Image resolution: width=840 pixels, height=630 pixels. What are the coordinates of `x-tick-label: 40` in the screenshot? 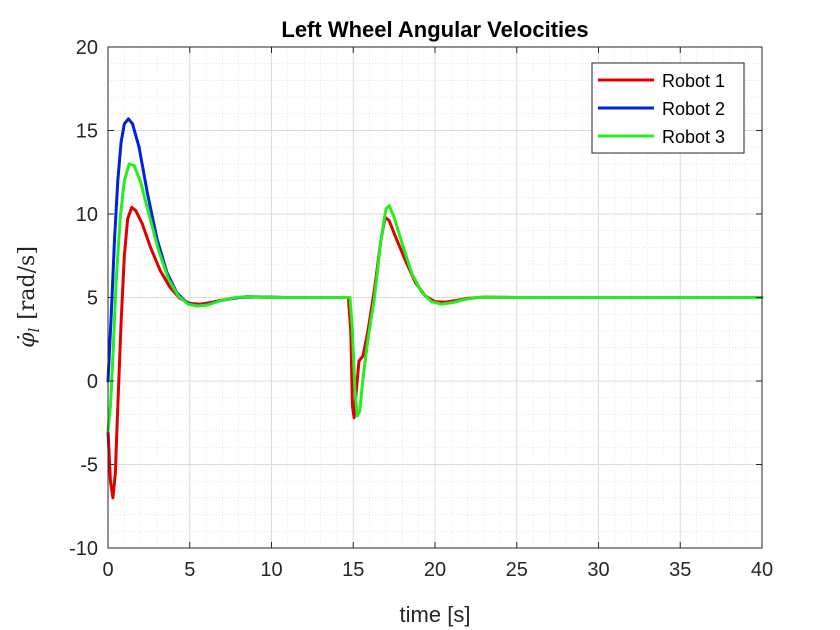 It's located at (762, 570).